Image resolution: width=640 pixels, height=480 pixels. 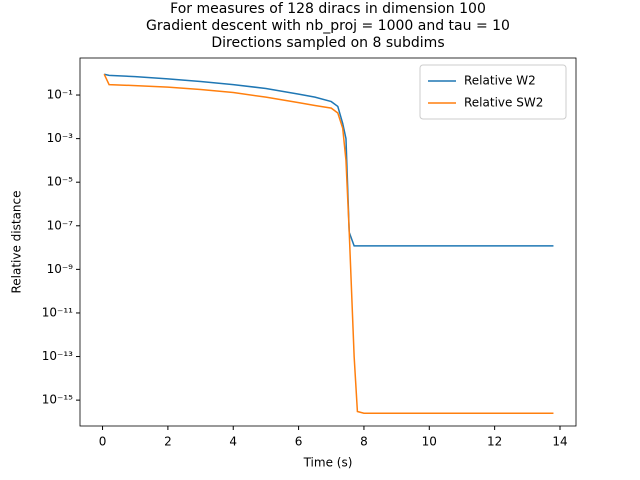 I want to click on x-tick-label: 12, so click(x=494, y=442).